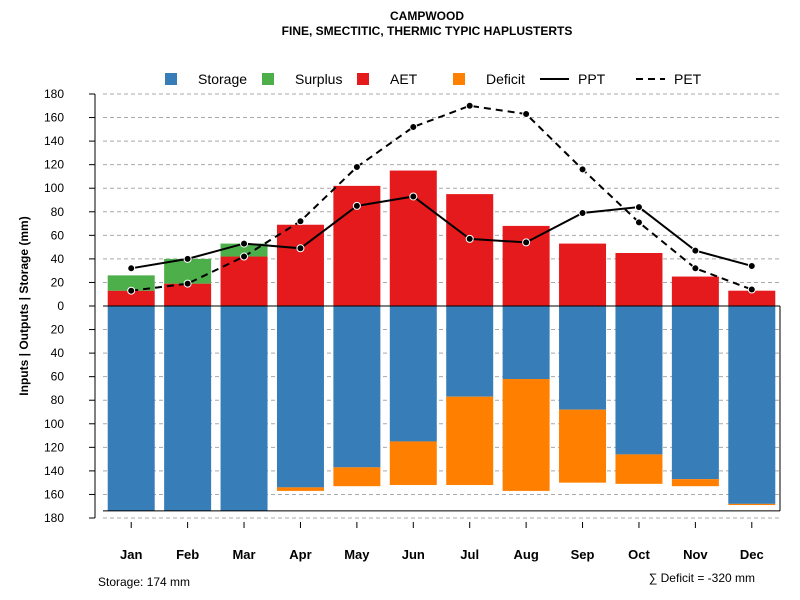 Image resolution: width=800 pixels, height=600 pixels. What do you see at coordinates (318, 79) in the screenshot?
I see `legend-label: Surplus` at bounding box center [318, 79].